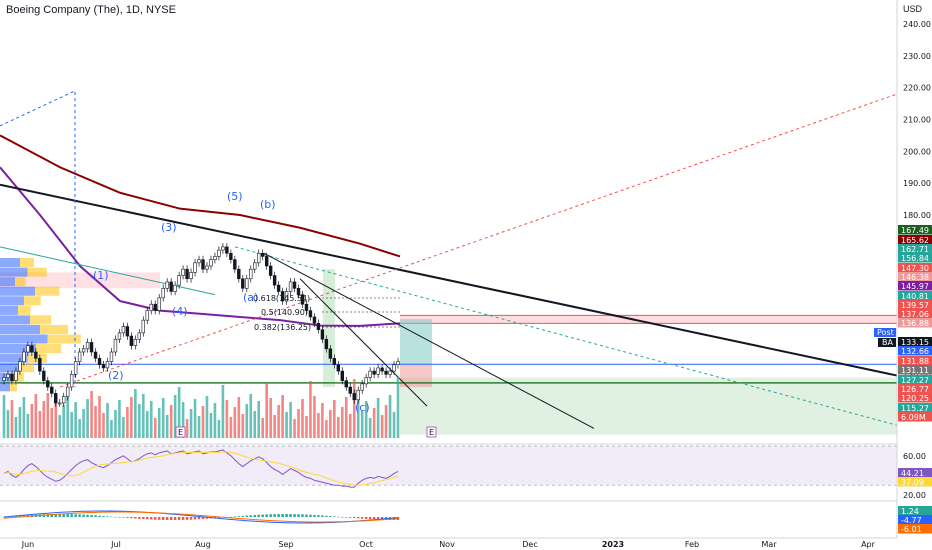 The image size is (932, 550). I want to click on macd-tag-label: -6.01, so click(911, 529).